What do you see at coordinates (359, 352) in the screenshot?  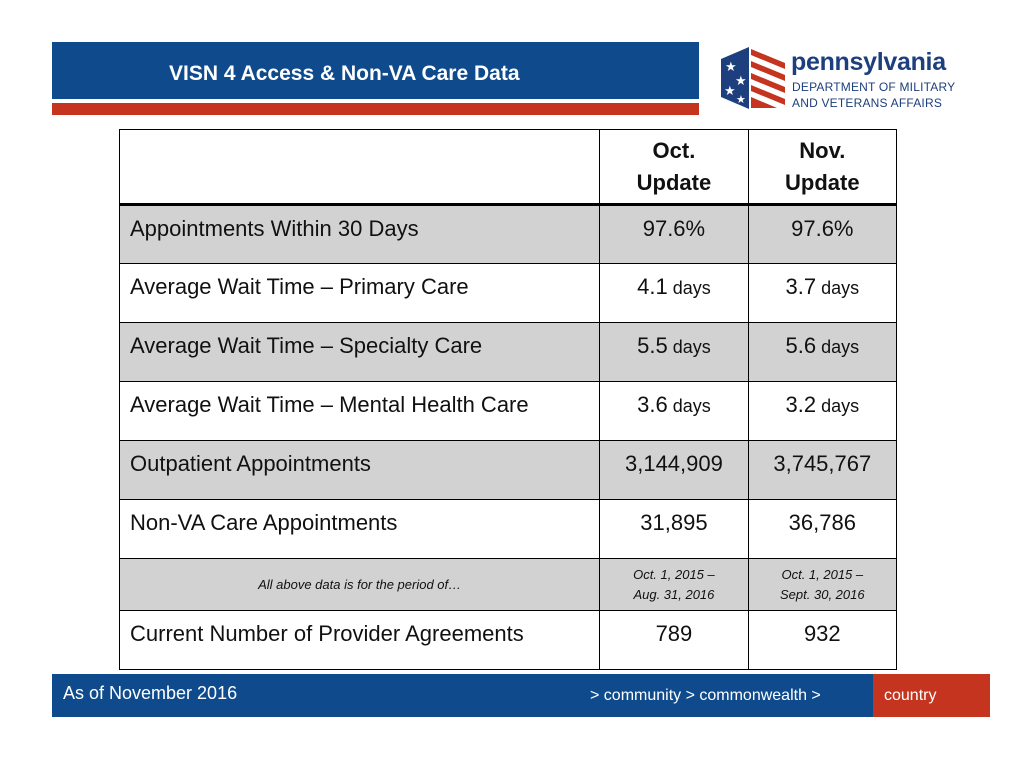 I see `row-label: Average Wait Time – Specialty Care` at bounding box center [359, 352].